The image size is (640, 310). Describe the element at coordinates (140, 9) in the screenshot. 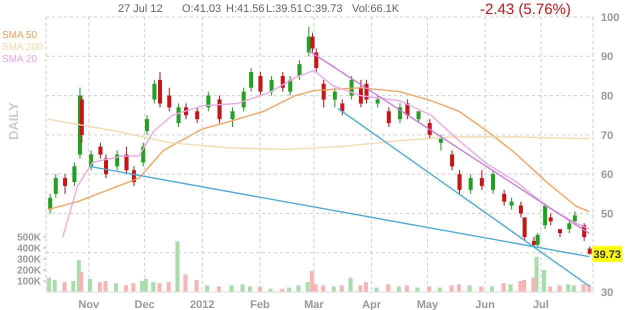

I see `text: 27 Jul 12` at that location.